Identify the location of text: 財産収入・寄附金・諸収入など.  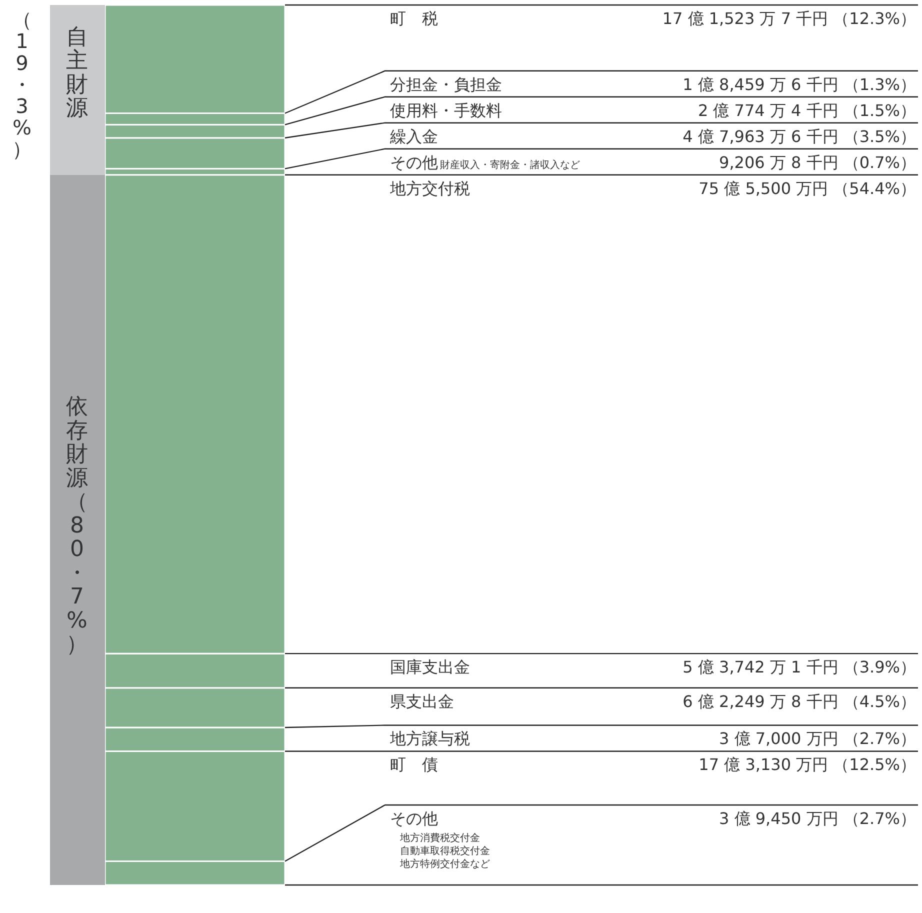
(510, 164).